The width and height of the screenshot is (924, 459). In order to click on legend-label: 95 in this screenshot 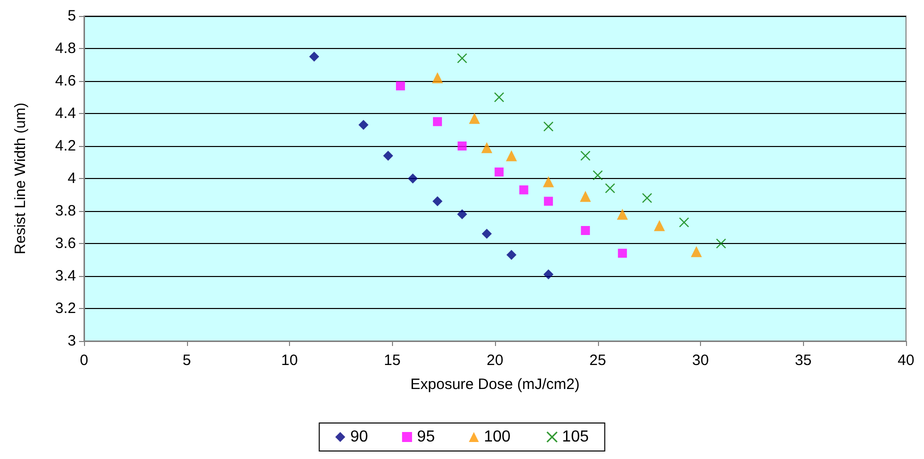, I will do `click(426, 437)`.